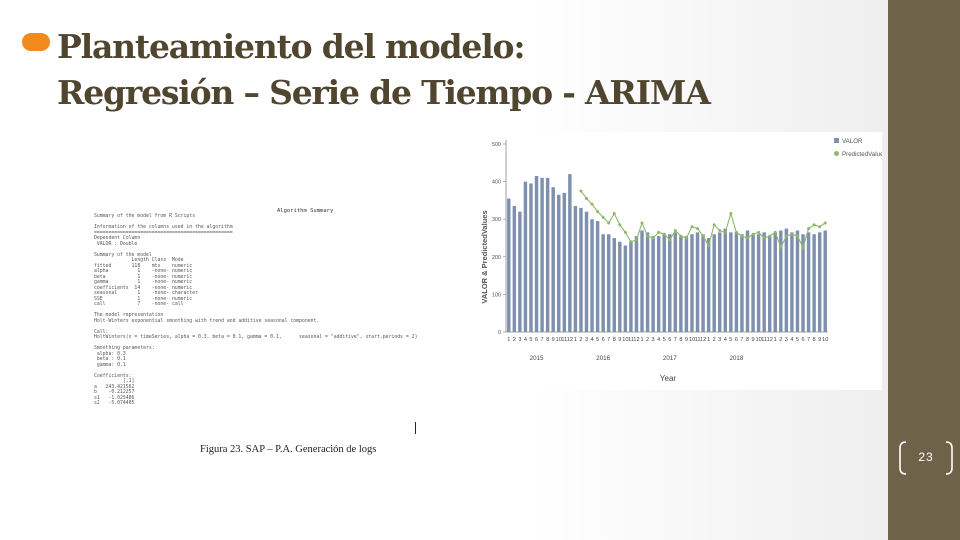 This screenshot has height=540, width=960. What do you see at coordinates (852, 141) in the screenshot?
I see `legend-valor-label: VALOR` at bounding box center [852, 141].